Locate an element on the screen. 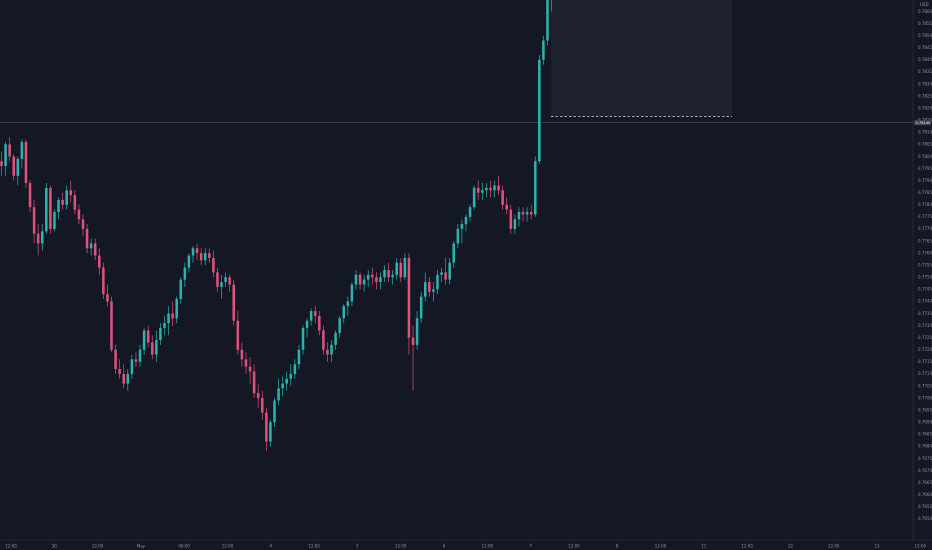 The width and height of the screenshot is (932, 550). price-zone-layer is located at coordinates (641, 58).